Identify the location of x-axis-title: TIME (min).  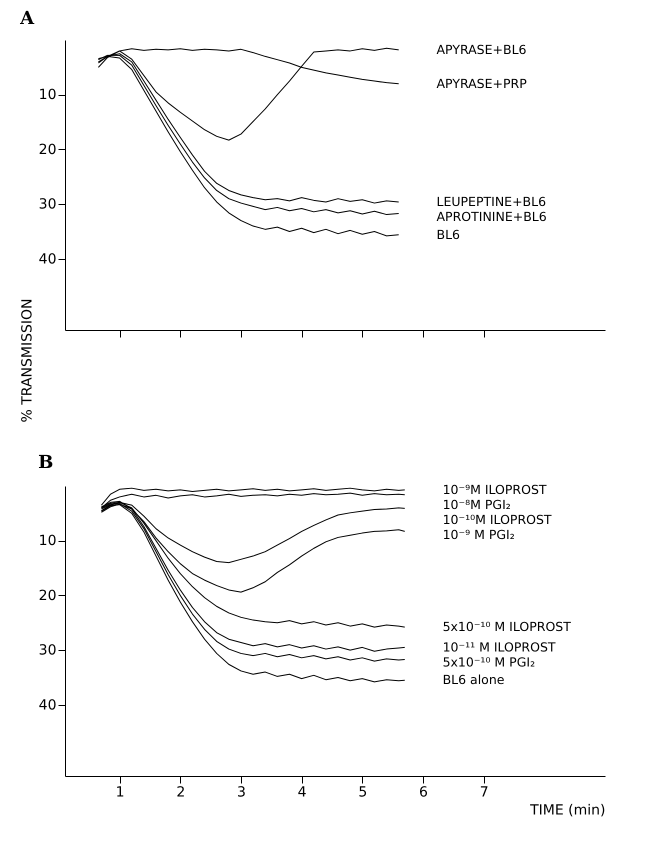
(567, 810).